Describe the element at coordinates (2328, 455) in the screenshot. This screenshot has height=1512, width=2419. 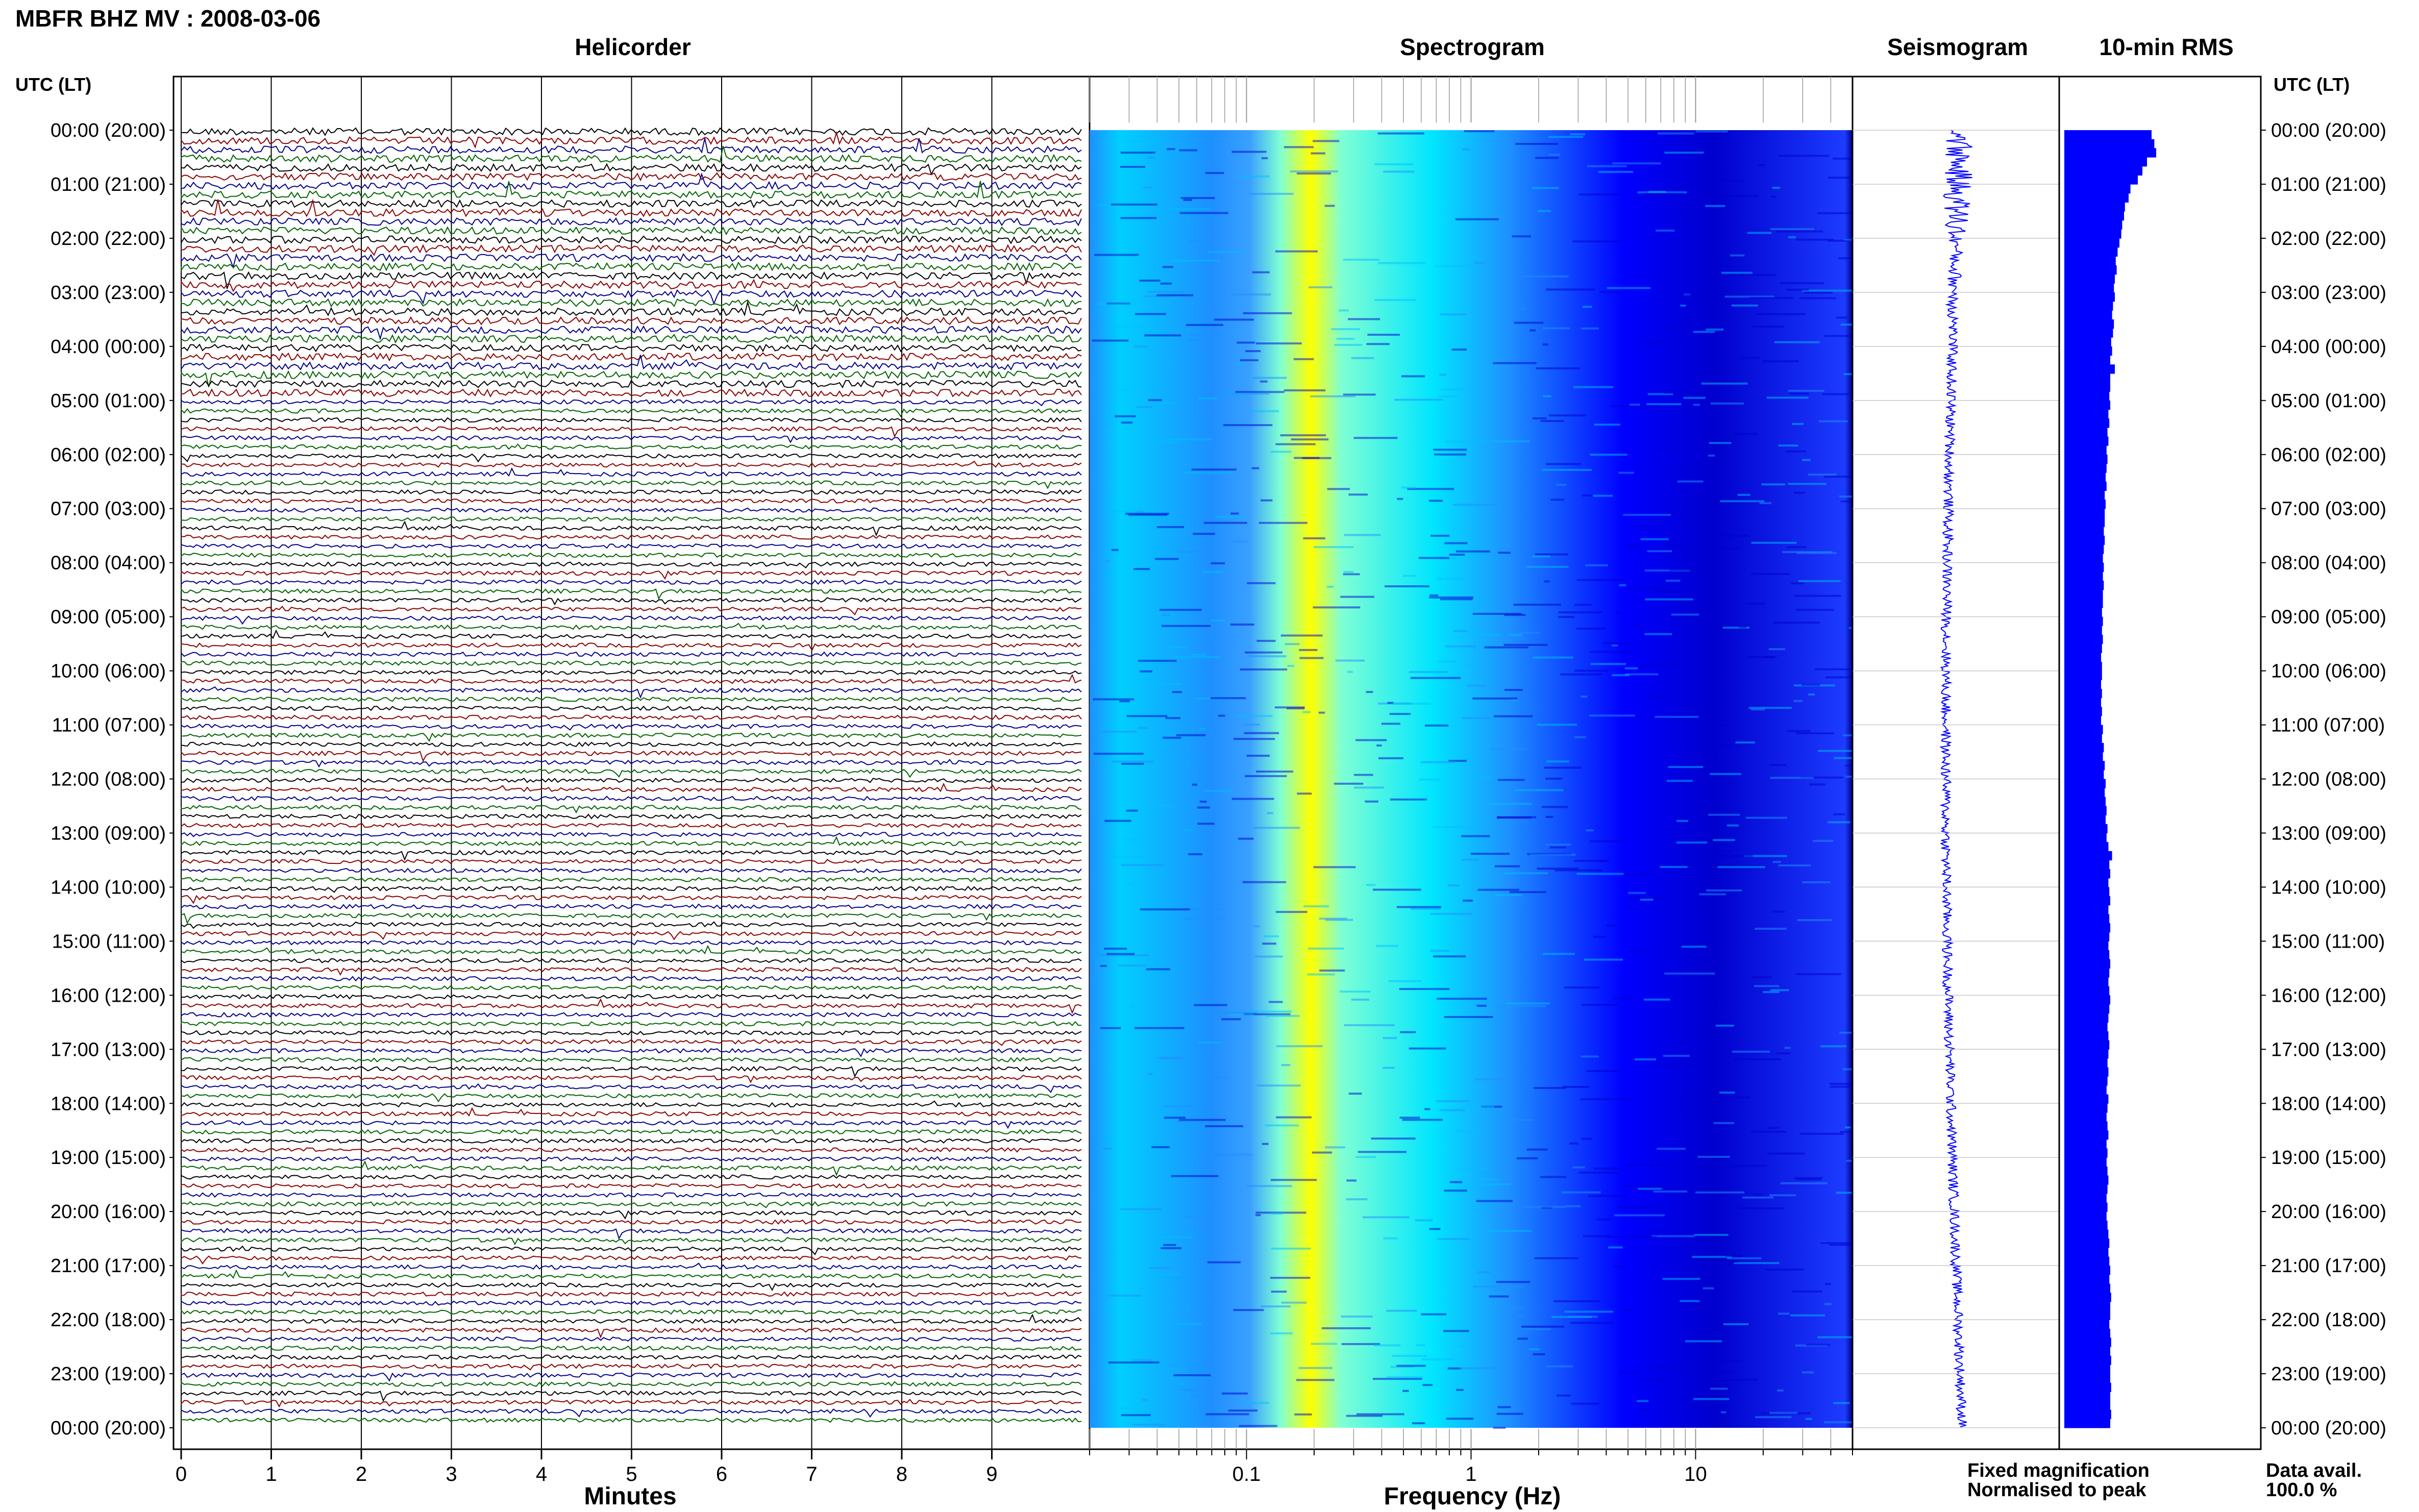
I see `time-label-right: 06:00 (02:00)` at that location.